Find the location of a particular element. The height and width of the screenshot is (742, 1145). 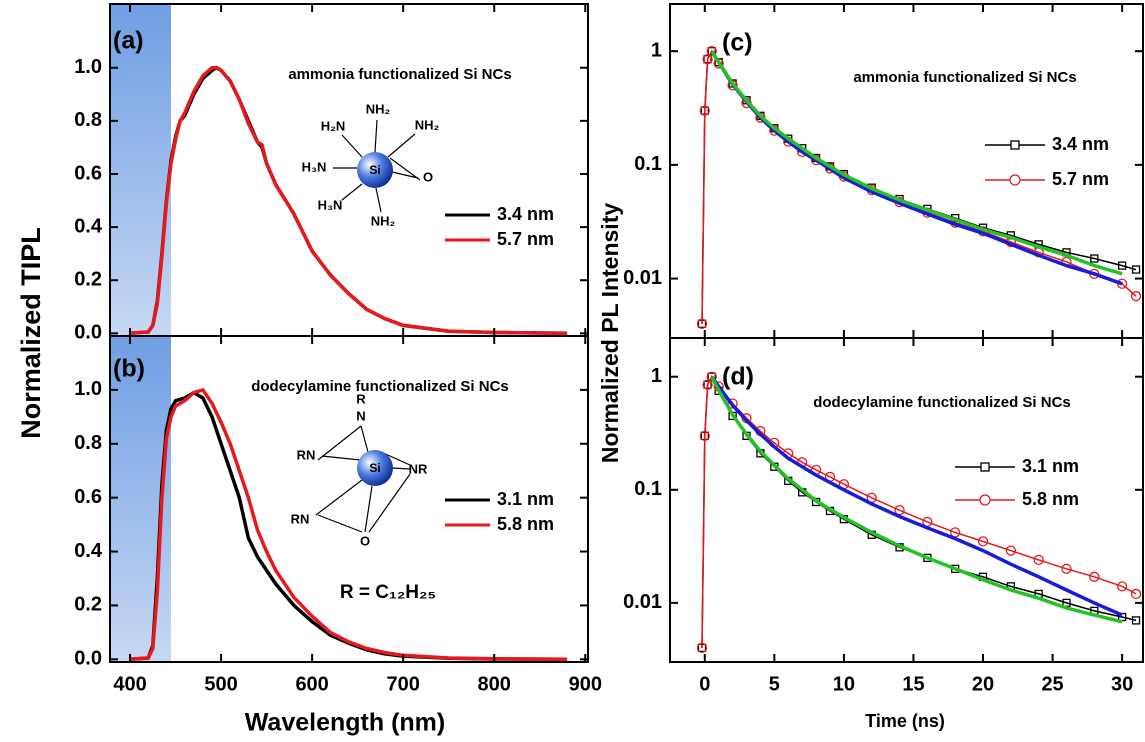

x-tick-label: 700 is located at coordinates (402, 684).